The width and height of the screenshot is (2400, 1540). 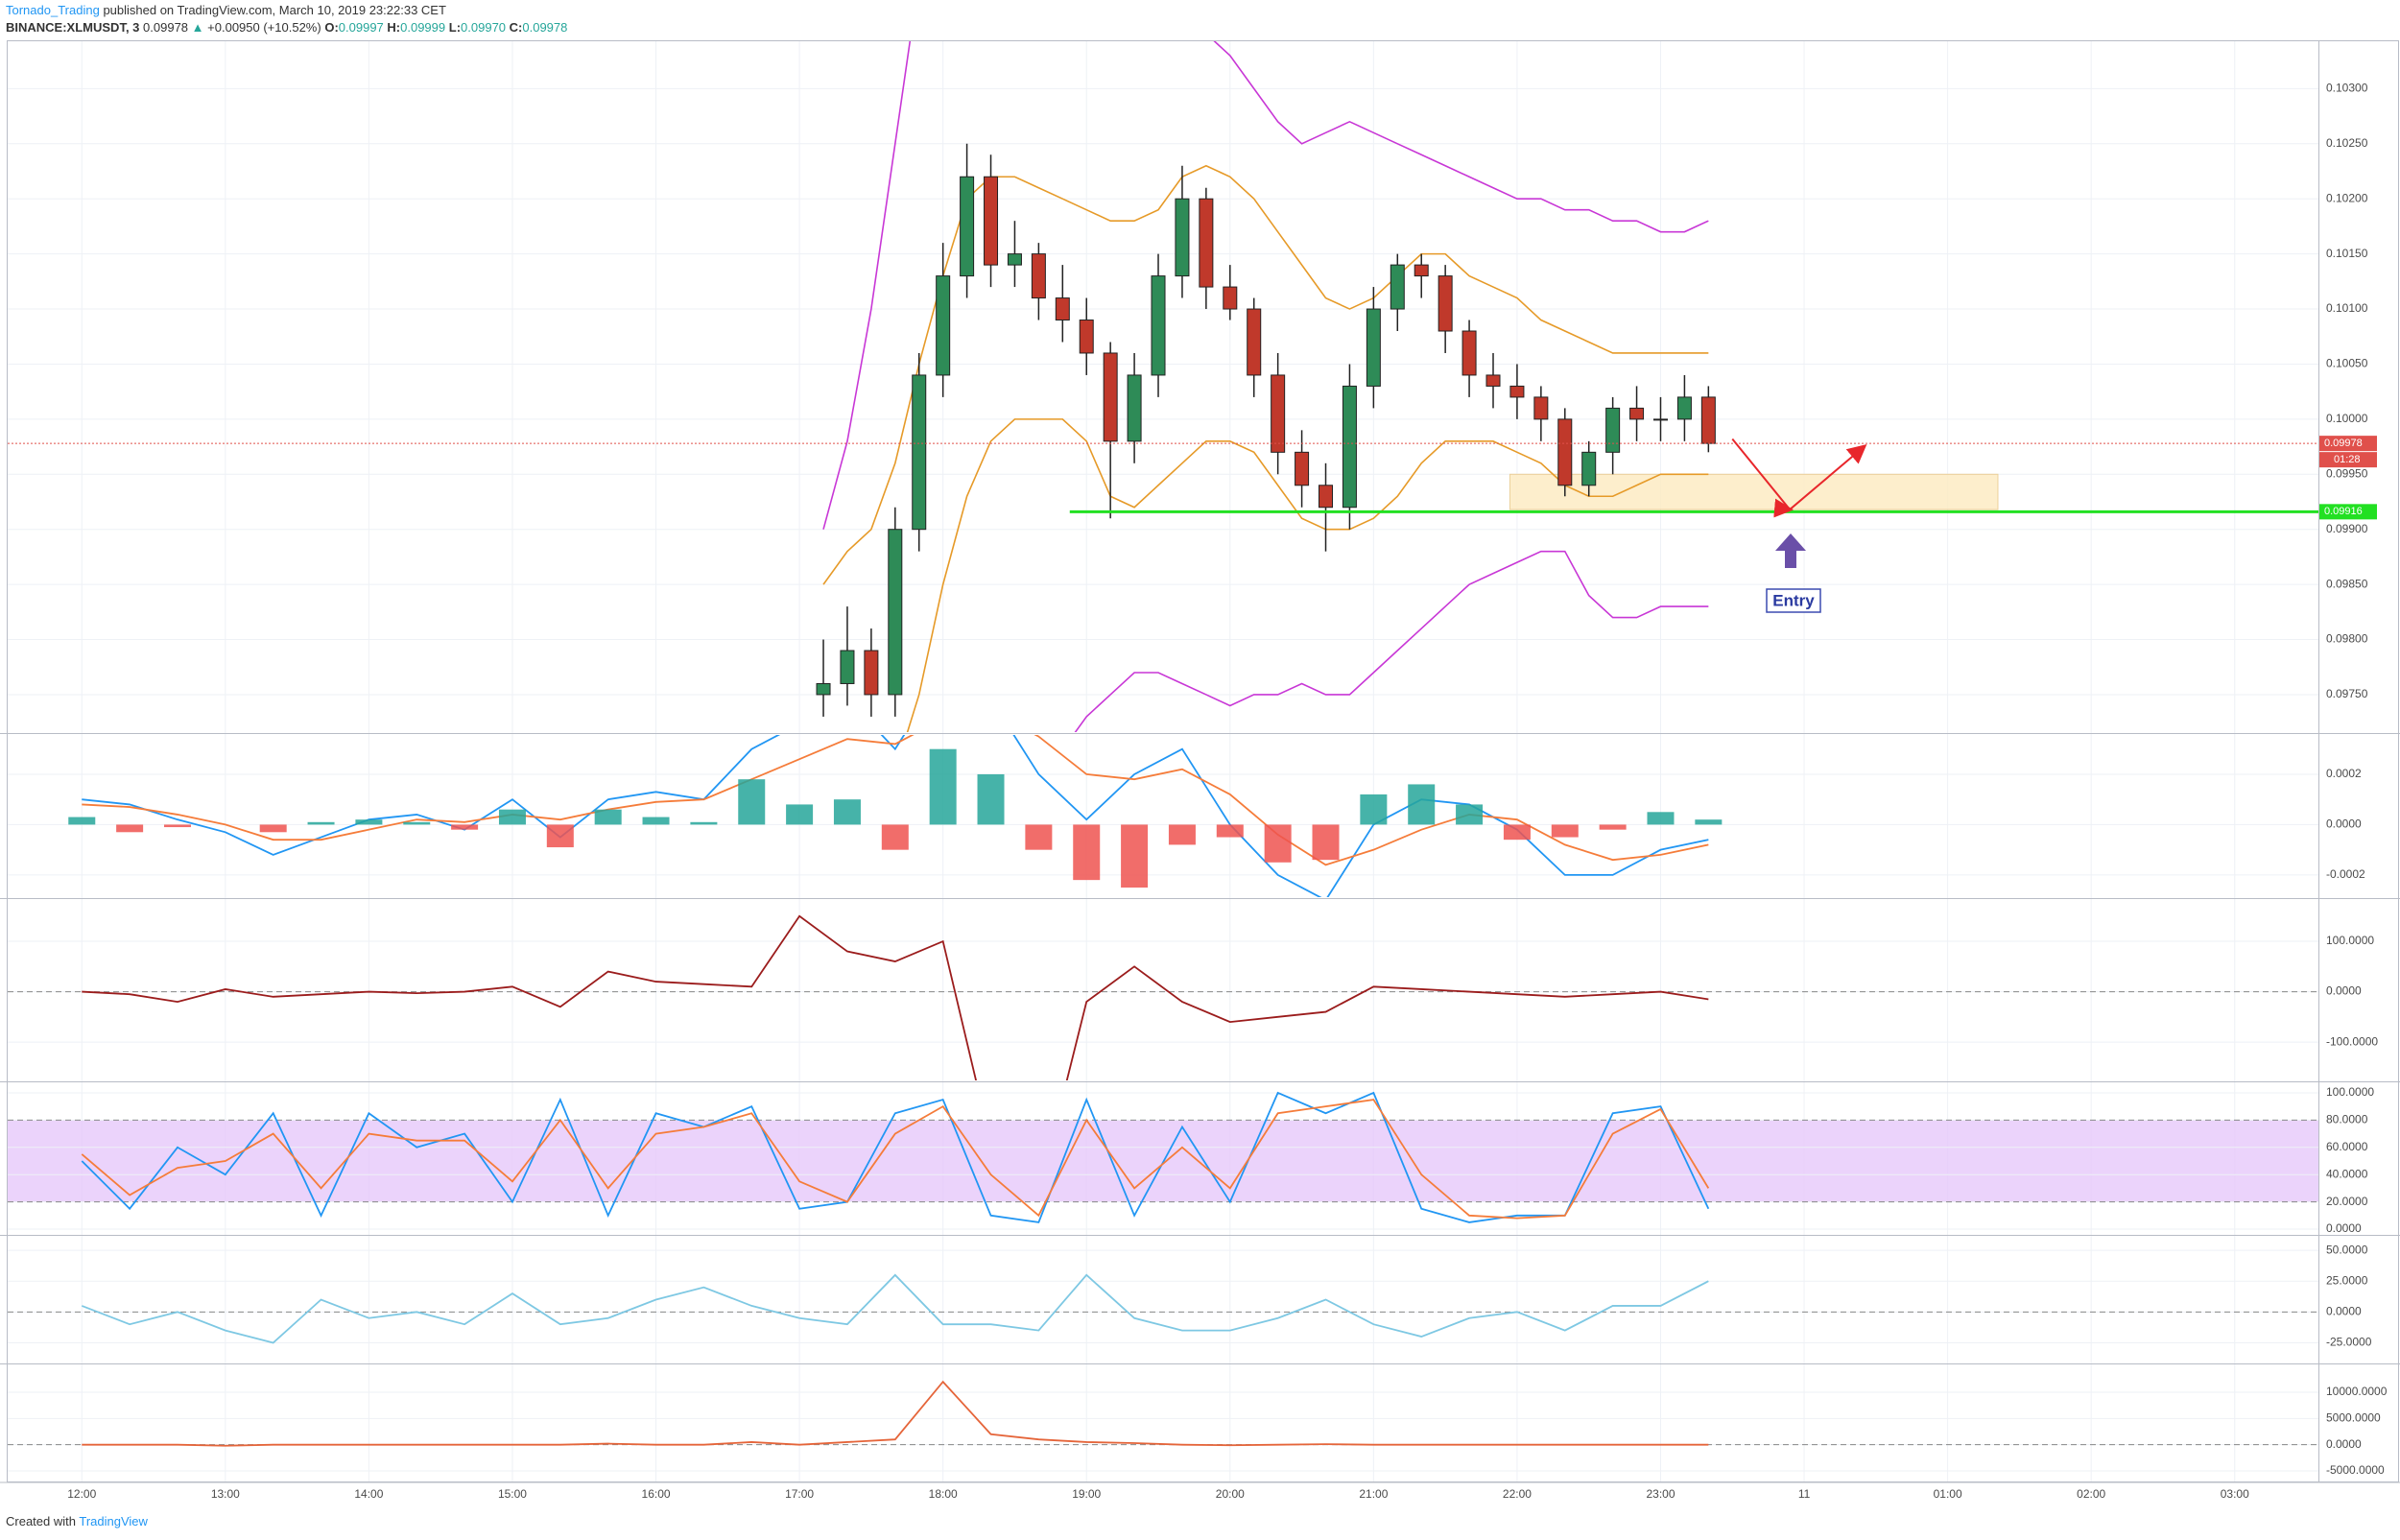 I want to click on y-tick-label: 0.10200, so click(x=2347, y=197).